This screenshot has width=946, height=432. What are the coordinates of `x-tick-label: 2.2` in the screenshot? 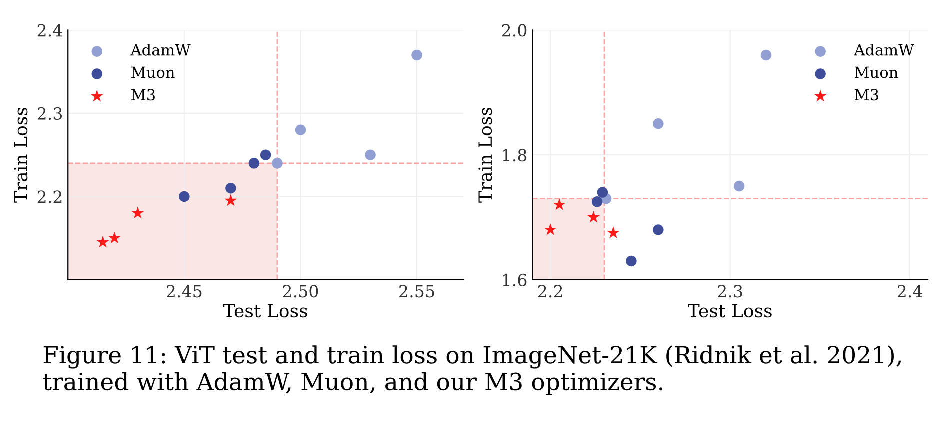 It's located at (550, 291).